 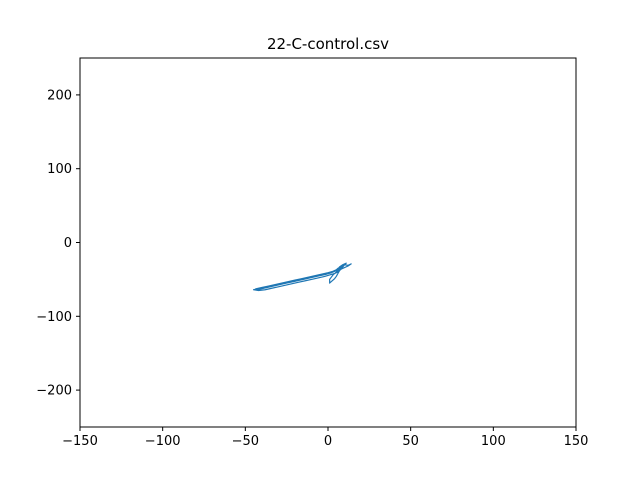 What do you see at coordinates (54, 391) in the screenshot?
I see `y-tick-label: −200` at bounding box center [54, 391].